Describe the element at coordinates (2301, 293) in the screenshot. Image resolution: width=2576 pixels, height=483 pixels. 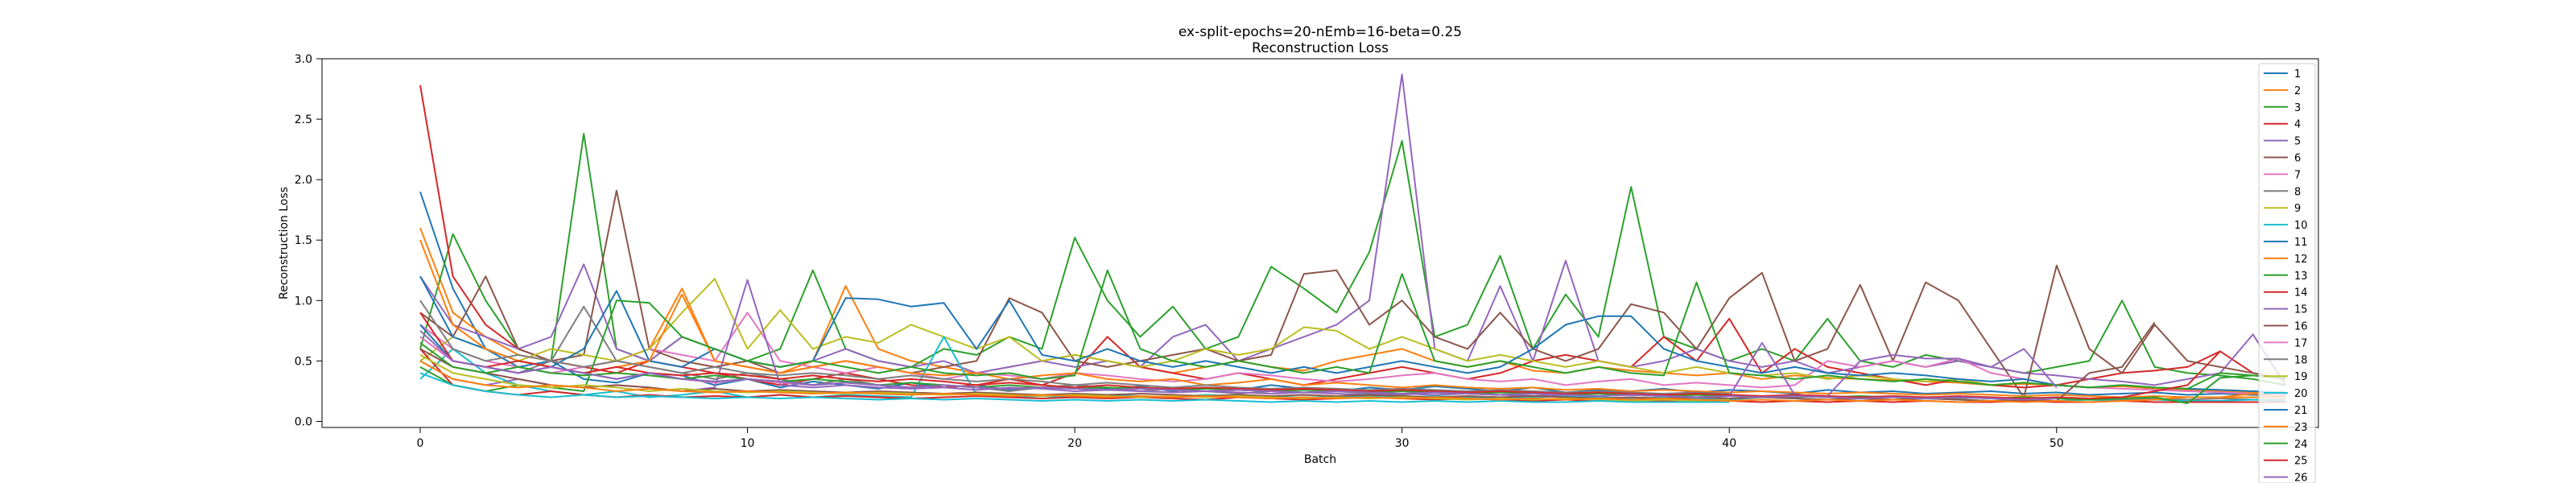
I see `legend-label-14: 14` at that location.